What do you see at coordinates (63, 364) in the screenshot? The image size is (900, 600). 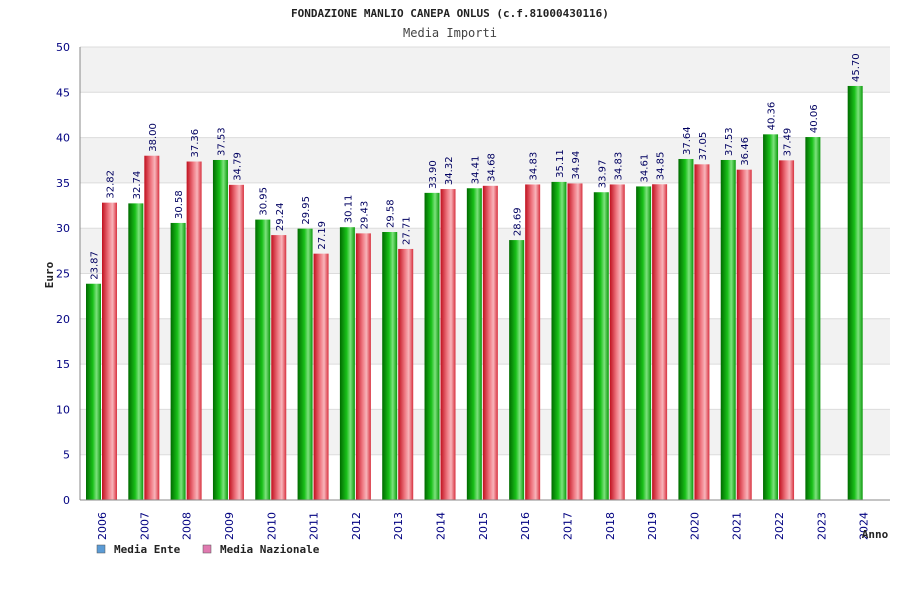 I see `y-tick-label: 15` at bounding box center [63, 364].